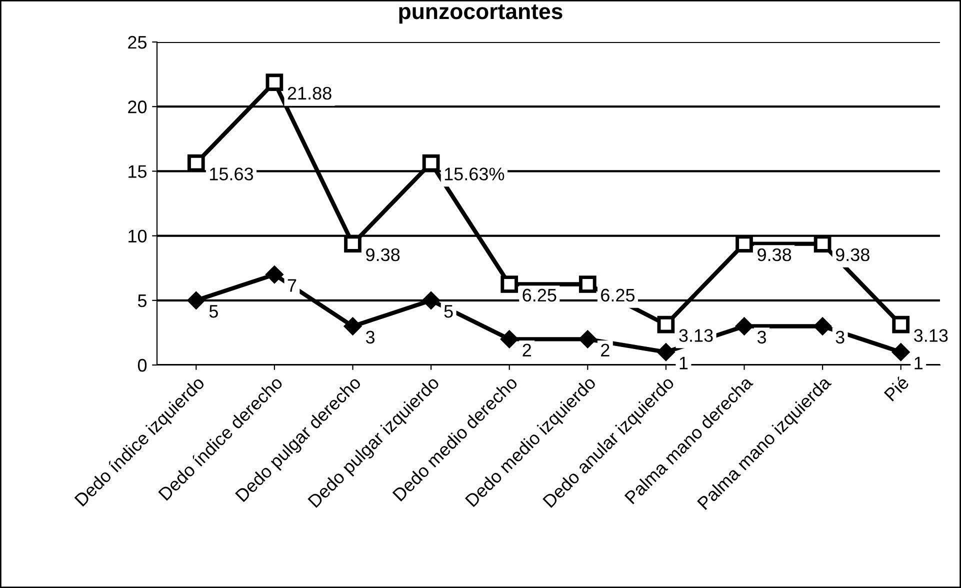 This screenshot has height=588, width=961. I want to click on data-label: 21.88, so click(310, 93).